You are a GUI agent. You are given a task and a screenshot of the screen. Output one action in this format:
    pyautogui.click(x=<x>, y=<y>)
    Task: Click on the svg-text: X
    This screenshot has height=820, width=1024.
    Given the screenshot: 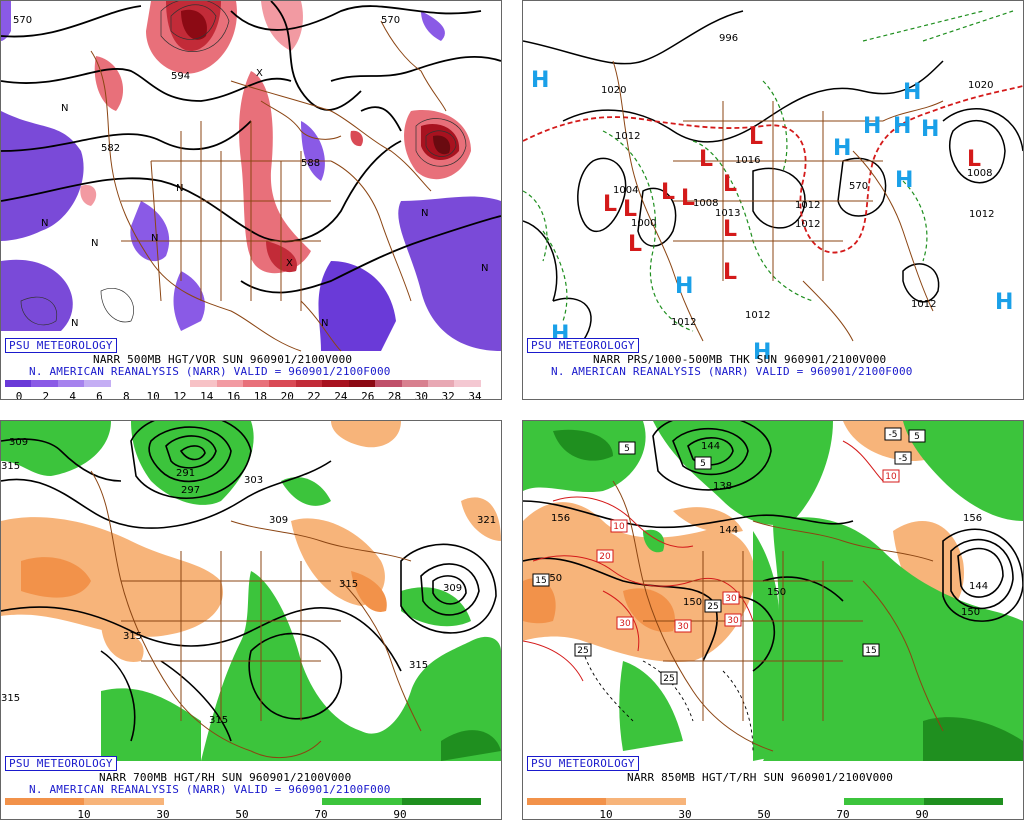 What is the action you would take?
    pyautogui.click(x=259, y=73)
    